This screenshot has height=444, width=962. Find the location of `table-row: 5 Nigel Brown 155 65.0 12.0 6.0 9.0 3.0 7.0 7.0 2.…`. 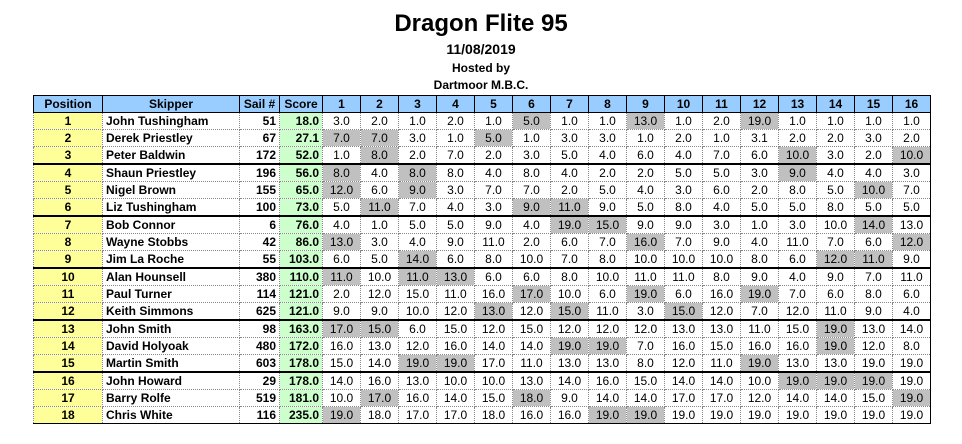

table-row: 5 Nigel Brown 155 65.0 12.0 6.0 9.0 3.0 7.0 7.0 2.… is located at coordinates (482, 190).